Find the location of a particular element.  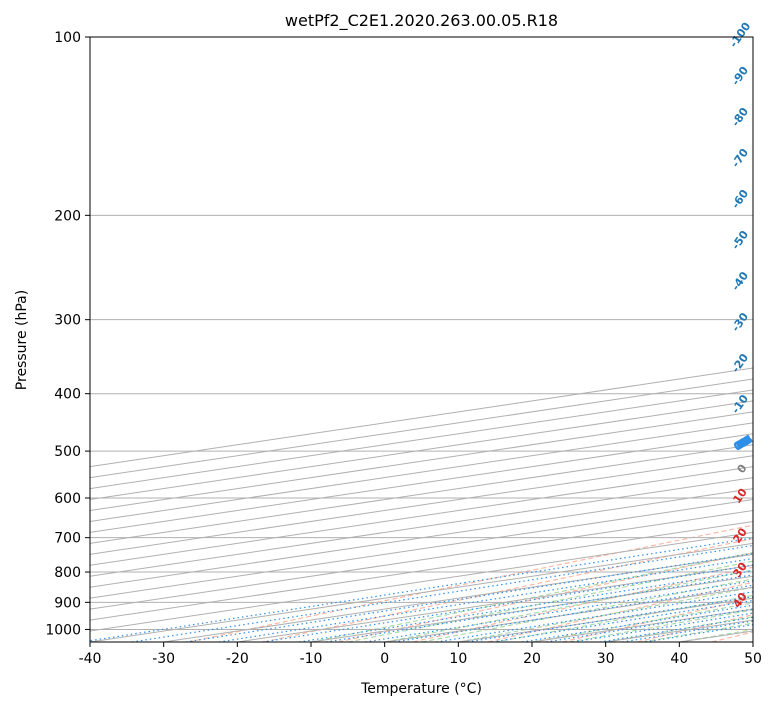

y-tick-label: 200 is located at coordinates (67, 216).